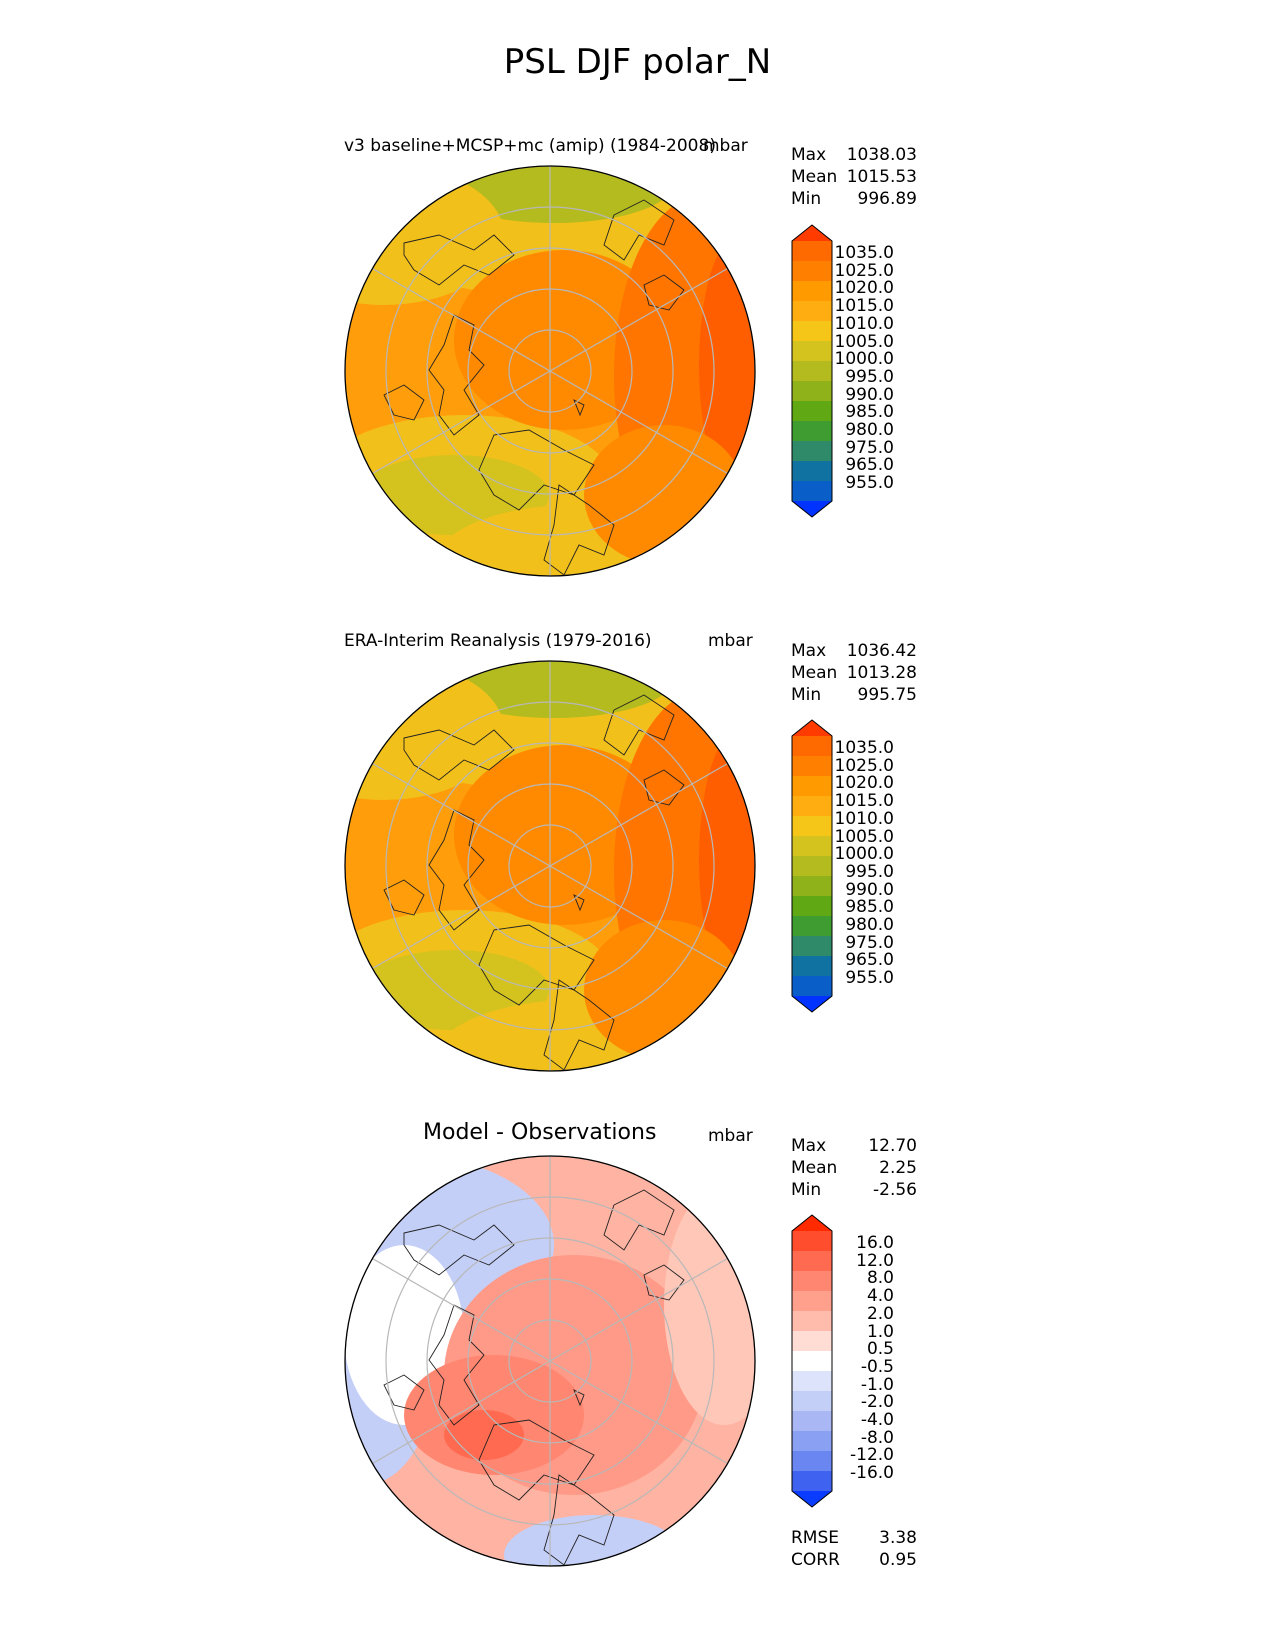 The width and height of the screenshot is (1275, 1650). What do you see at coordinates (881, 673) in the screenshot?
I see `stat-mean-value: 1013.28` at bounding box center [881, 673].